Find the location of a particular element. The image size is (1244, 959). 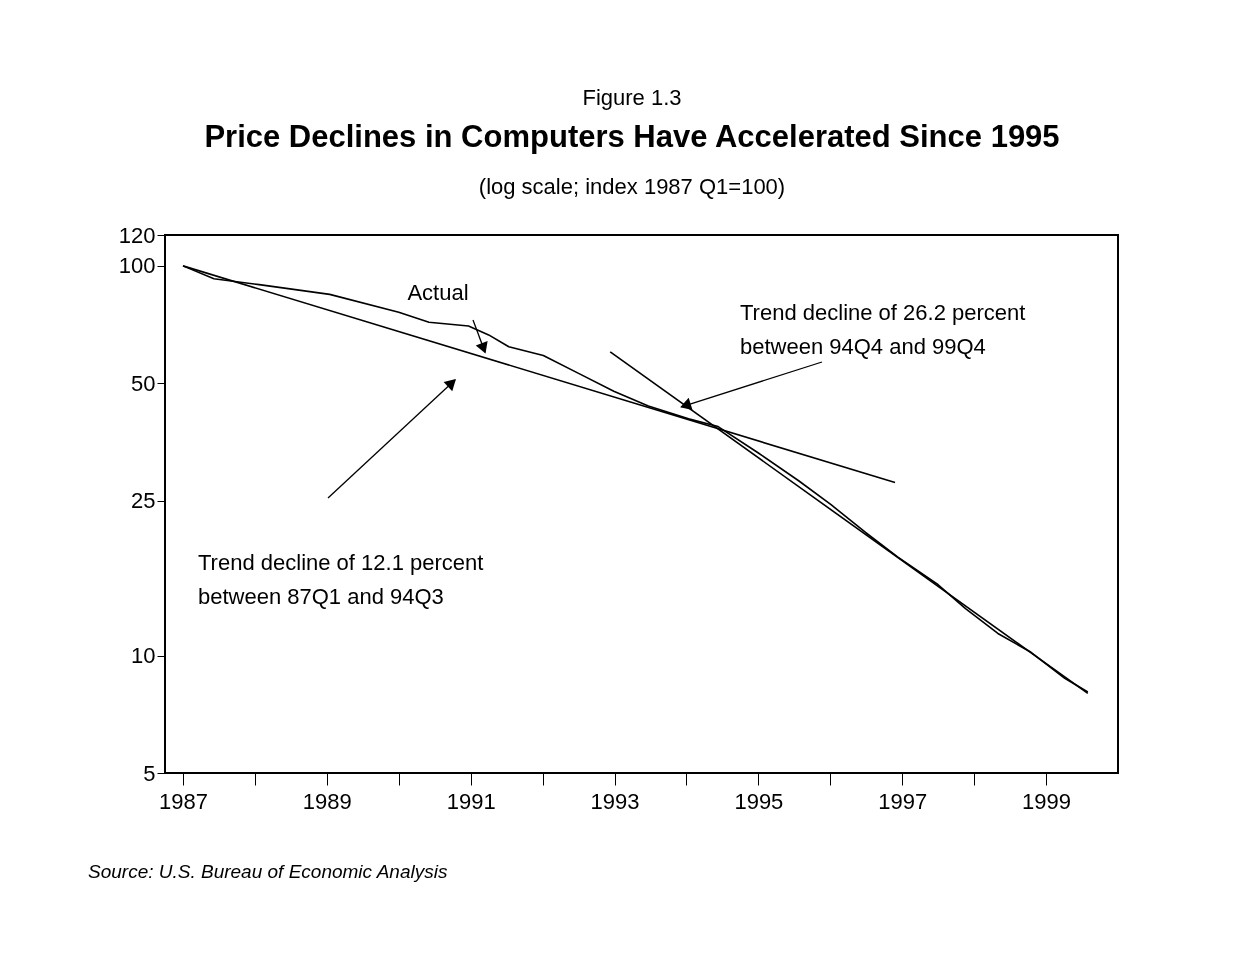

x-tick-label: 1991 is located at coordinates (471, 801).